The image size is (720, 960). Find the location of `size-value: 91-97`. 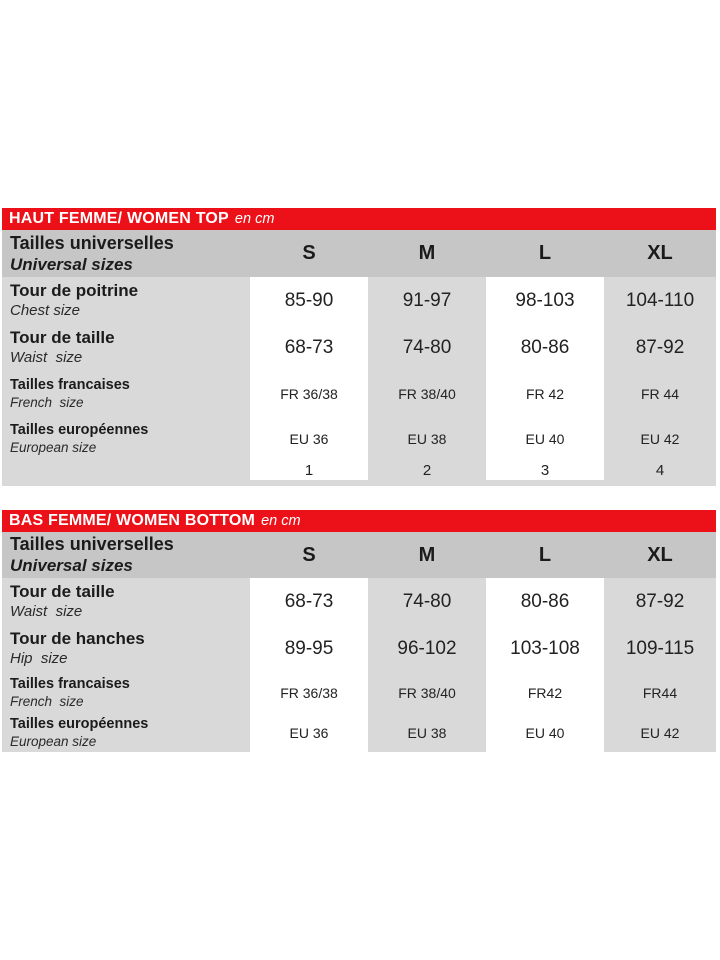

size-value: 91-97 is located at coordinates (427, 300).